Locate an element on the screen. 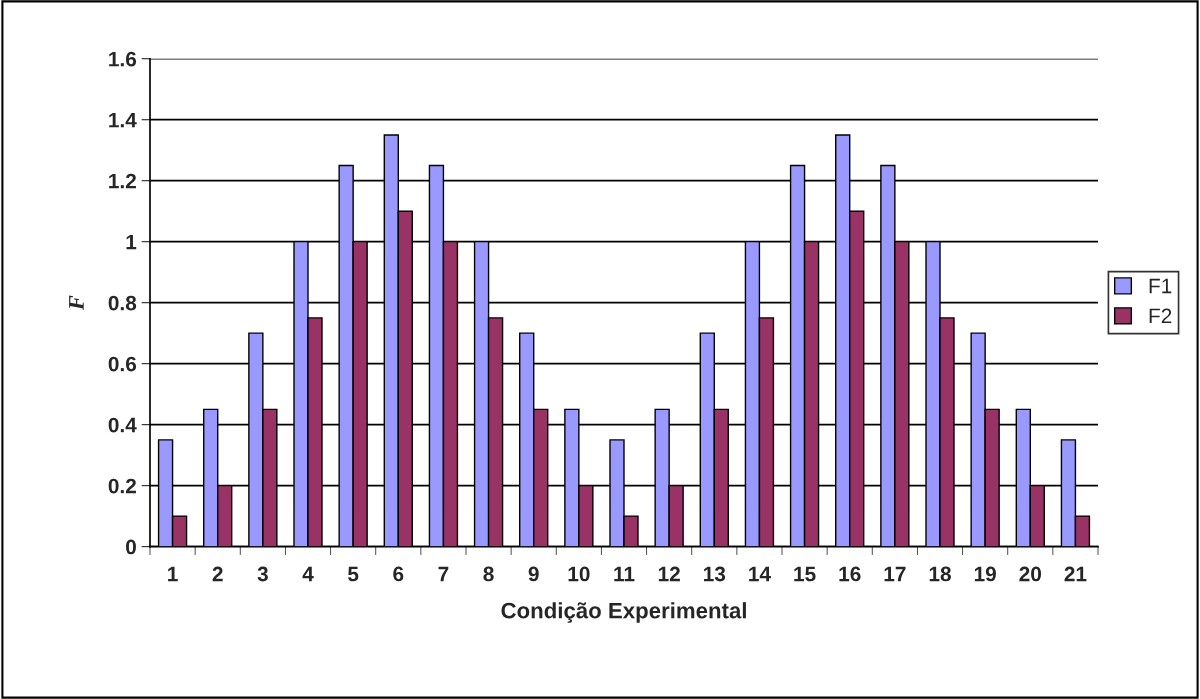  x-tick-label: 16 is located at coordinates (850, 574).